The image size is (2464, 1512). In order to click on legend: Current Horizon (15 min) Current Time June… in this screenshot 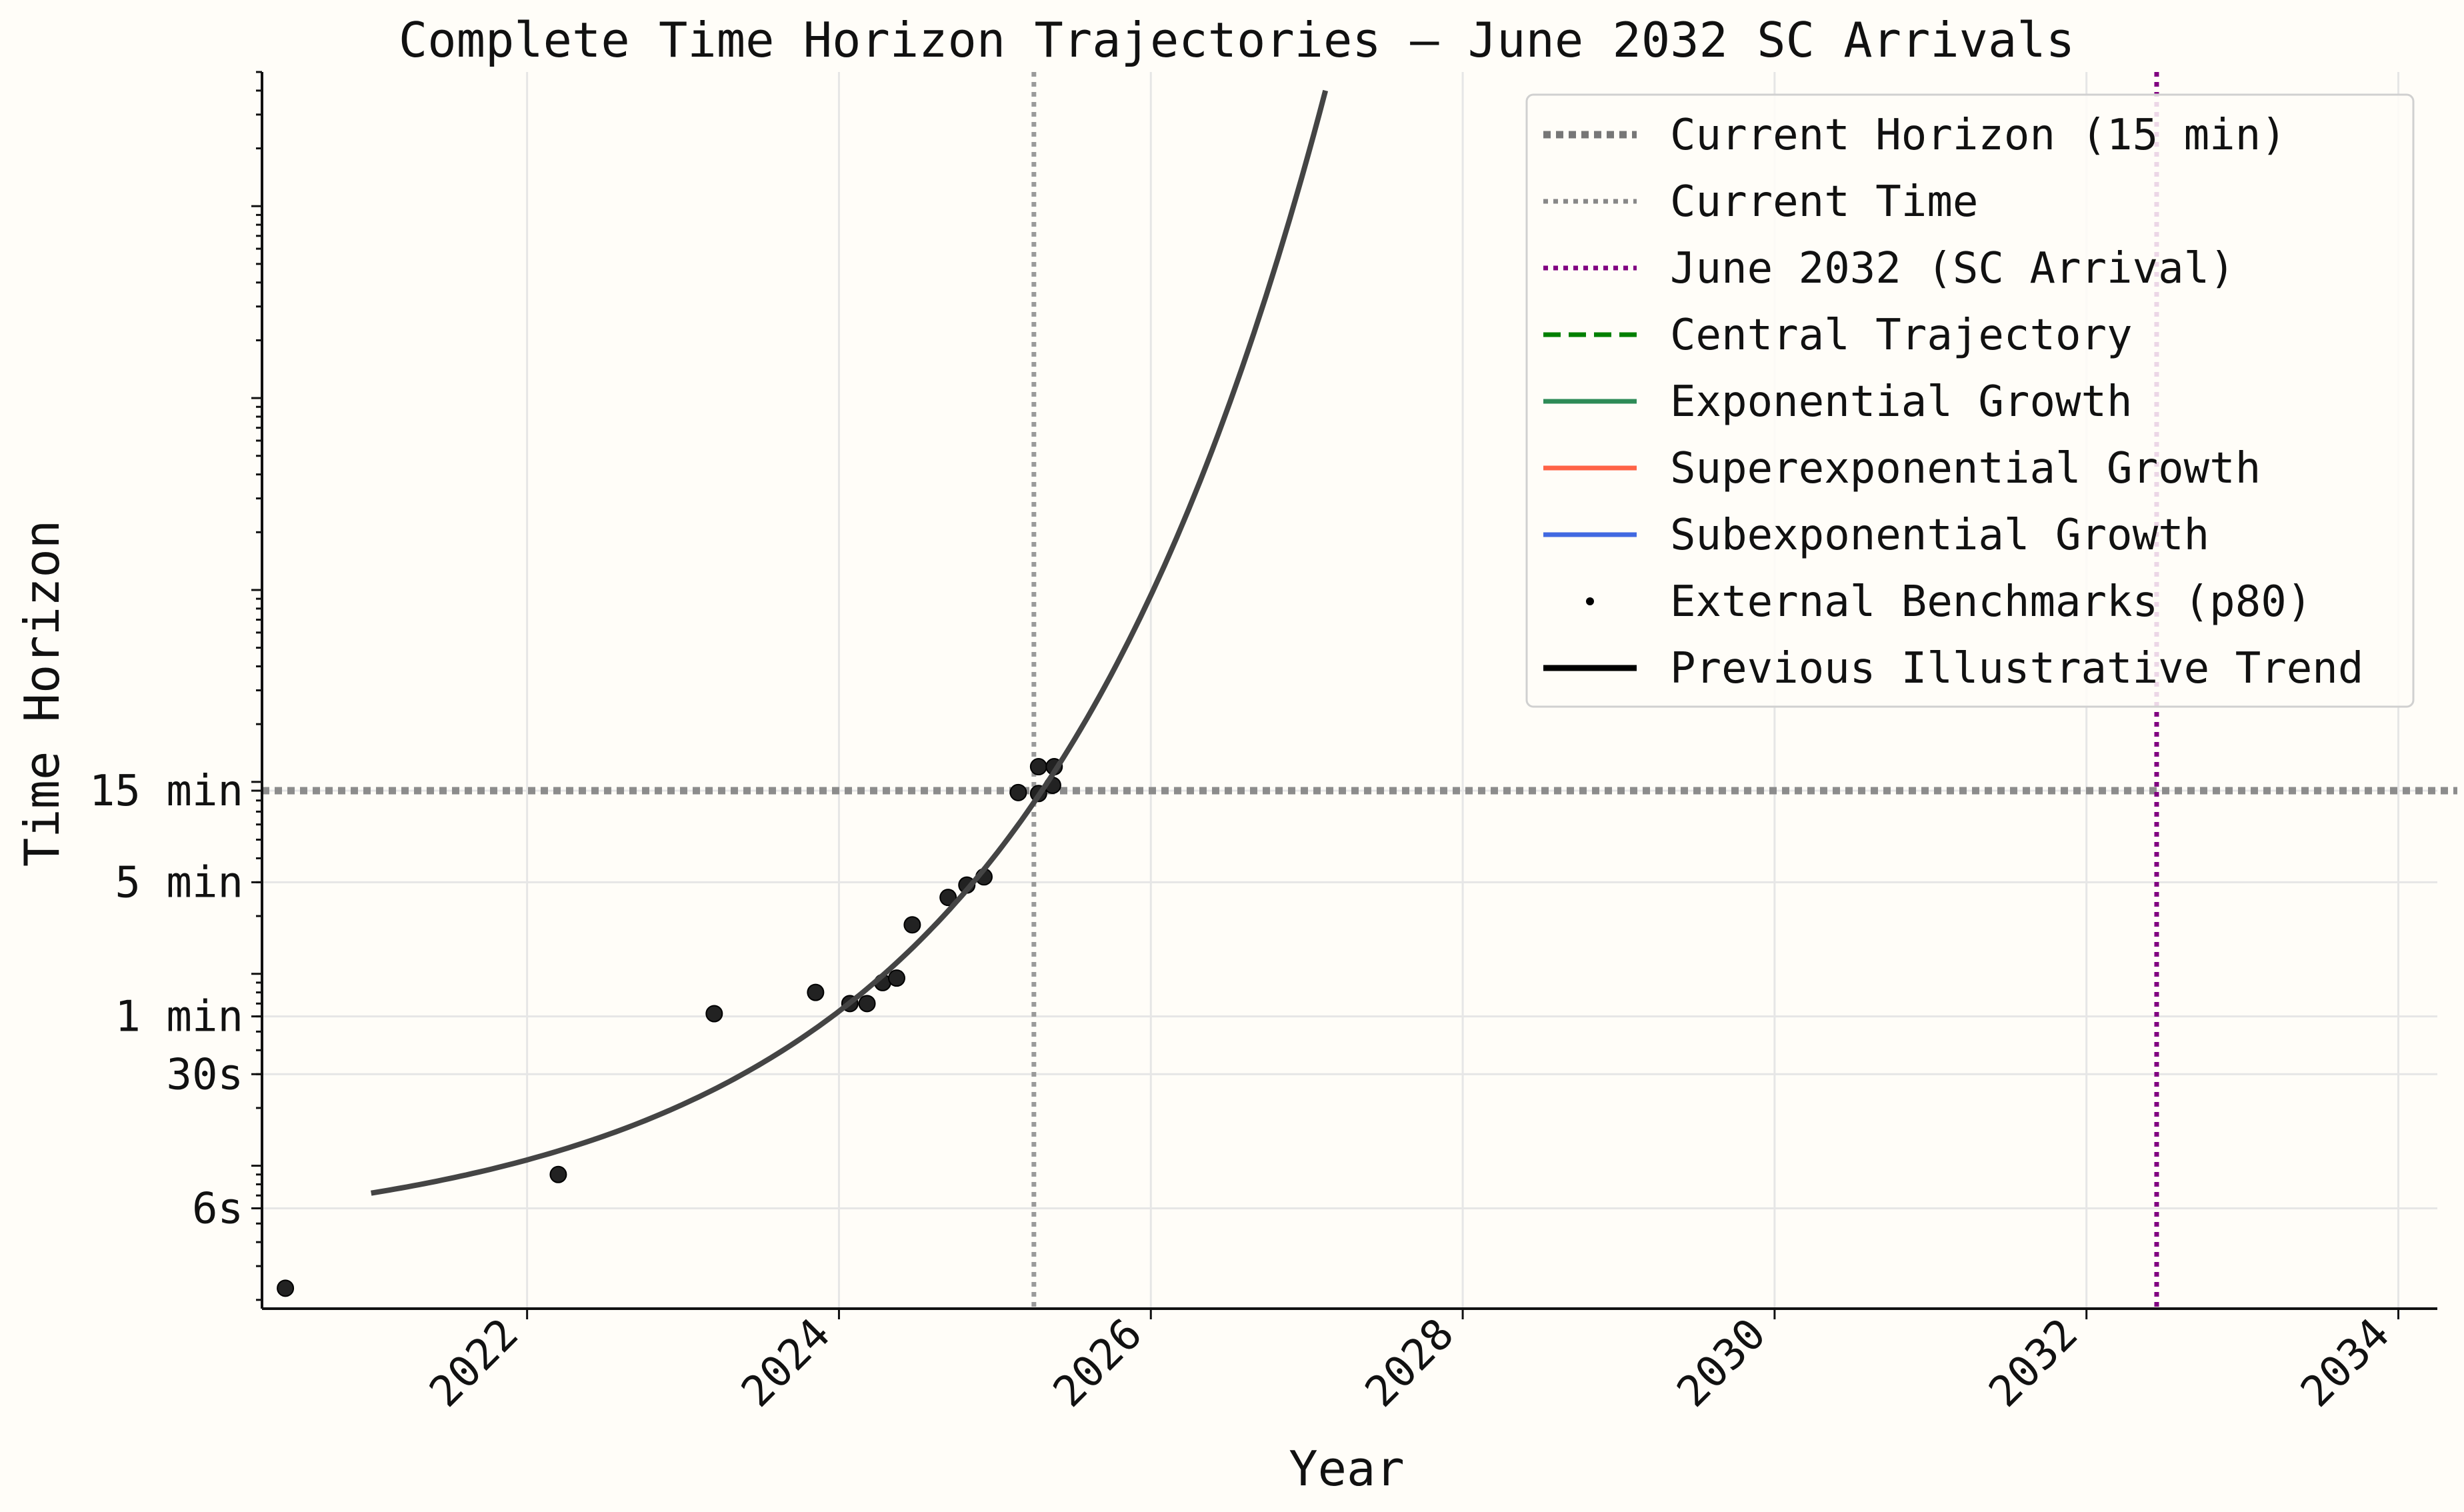, I will do `click(1970, 400)`.